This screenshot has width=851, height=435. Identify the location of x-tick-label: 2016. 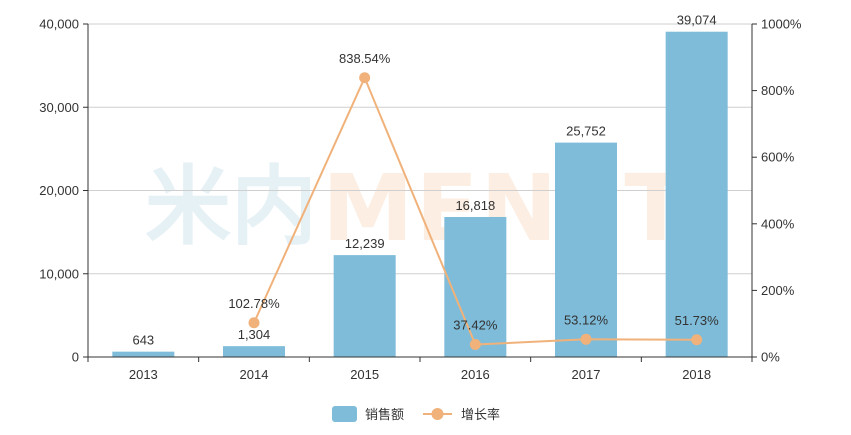
(475, 374).